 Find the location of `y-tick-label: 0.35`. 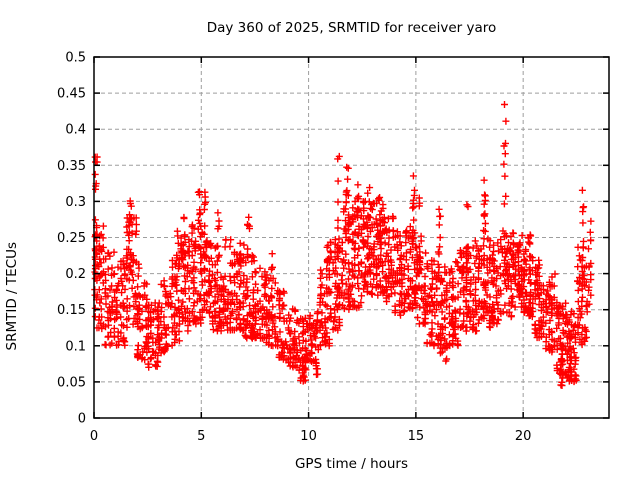

y-tick-label: 0.35 is located at coordinates (71, 166).